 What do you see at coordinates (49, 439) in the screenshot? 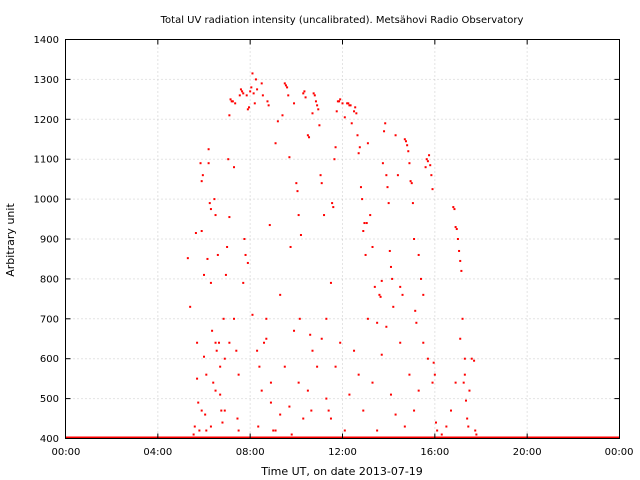
I see `y-tick-label: 400` at bounding box center [49, 439].